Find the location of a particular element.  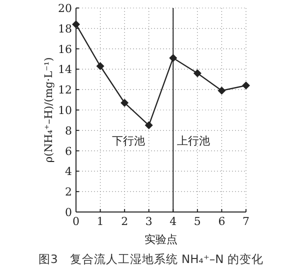

y-axis-title: ρ(NH₄⁺–H)/(mg·L⁻¹) is located at coordinates (49, 110).